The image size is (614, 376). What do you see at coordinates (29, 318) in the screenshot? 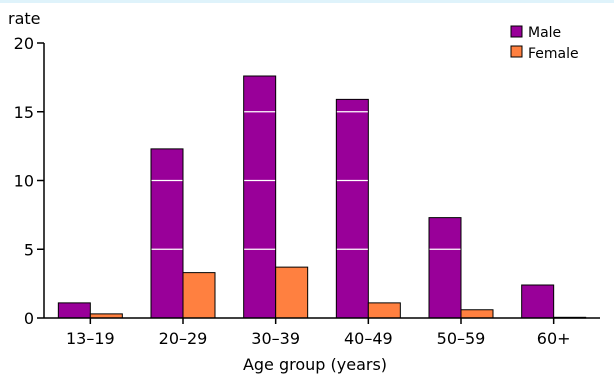
I see `y-tick-label-0: 0` at bounding box center [29, 318].